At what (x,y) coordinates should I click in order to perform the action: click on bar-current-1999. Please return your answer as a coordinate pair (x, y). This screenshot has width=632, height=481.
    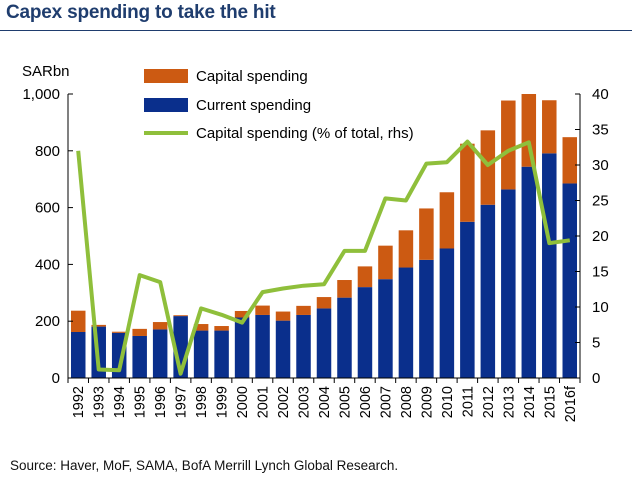
    Looking at the image, I should click on (221, 354).